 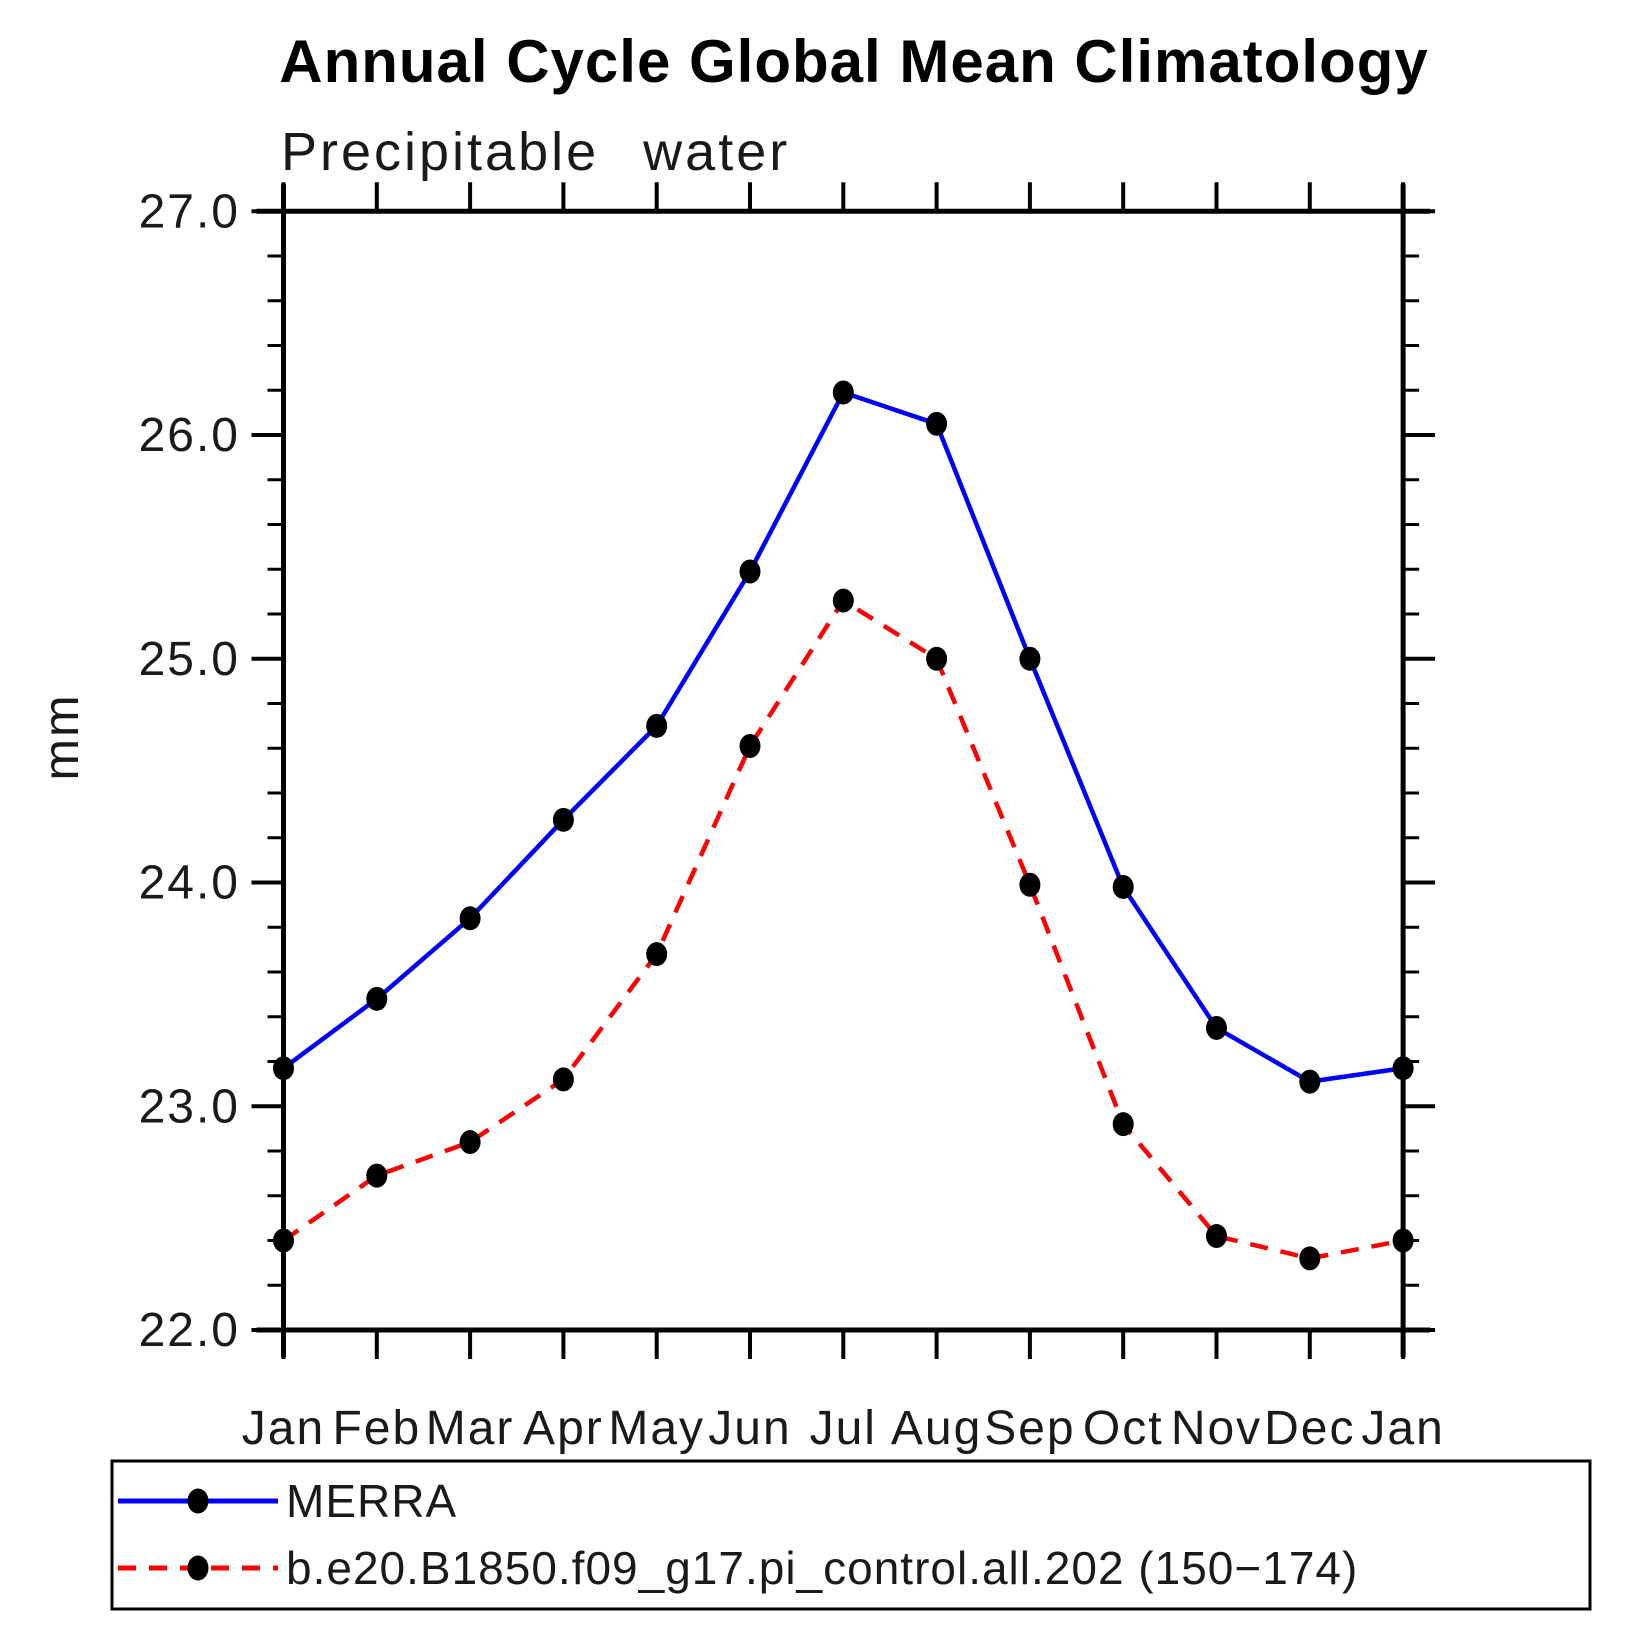 I want to click on legend-marker-model-icon, so click(x=198, y=1568).